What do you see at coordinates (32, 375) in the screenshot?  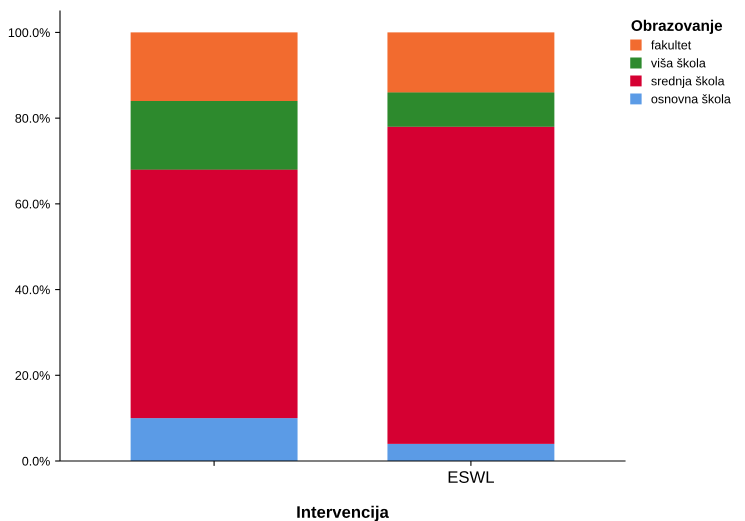 I see `y-tick-label: 20.0%` at bounding box center [32, 375].